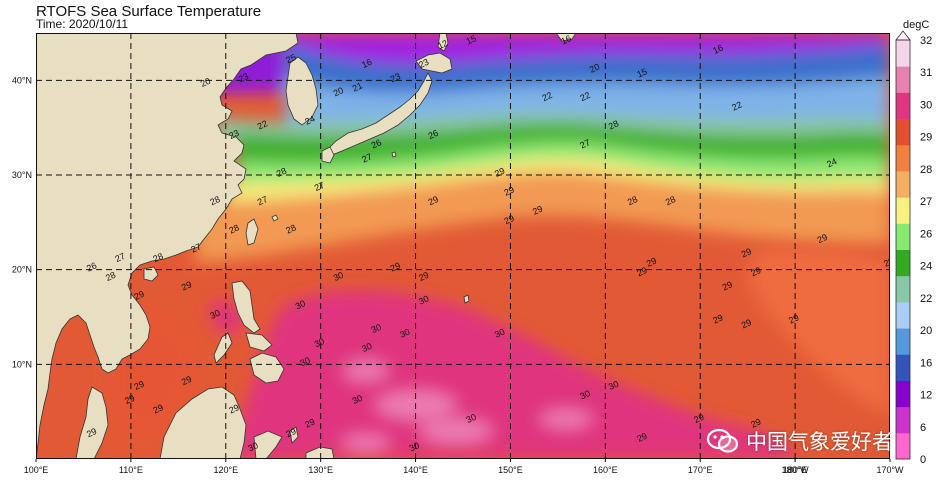 Image resolution: width=941 pixels, height=483 pixels. What do you see at coordinates (926, 170) in the screenshot?
I see `colorbar-tick-label: 28` at bounding box center [926, 170].